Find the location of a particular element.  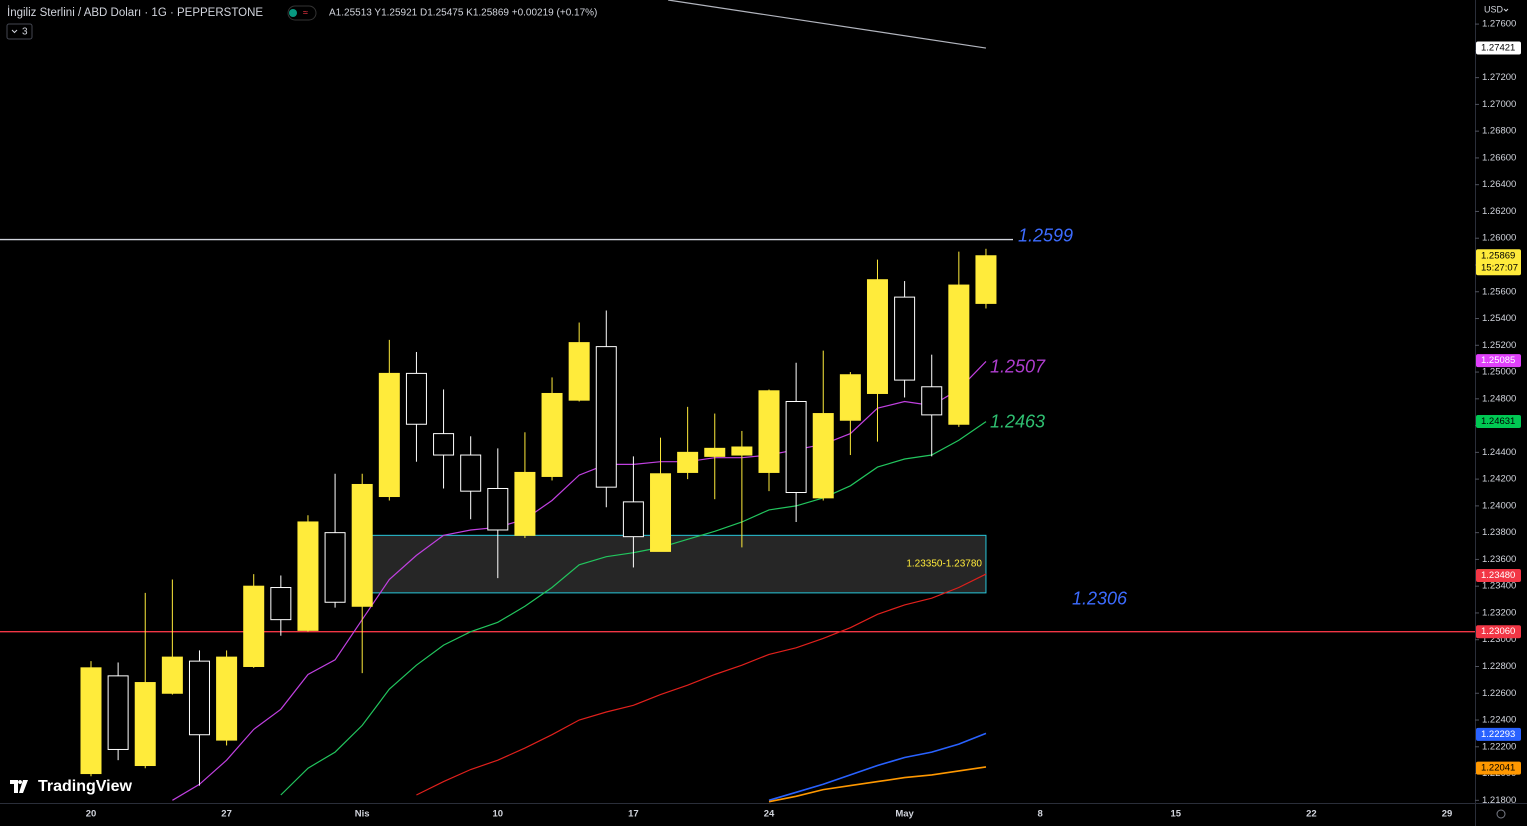

x-tick-label: 17 is located at coordinates (633, 814).